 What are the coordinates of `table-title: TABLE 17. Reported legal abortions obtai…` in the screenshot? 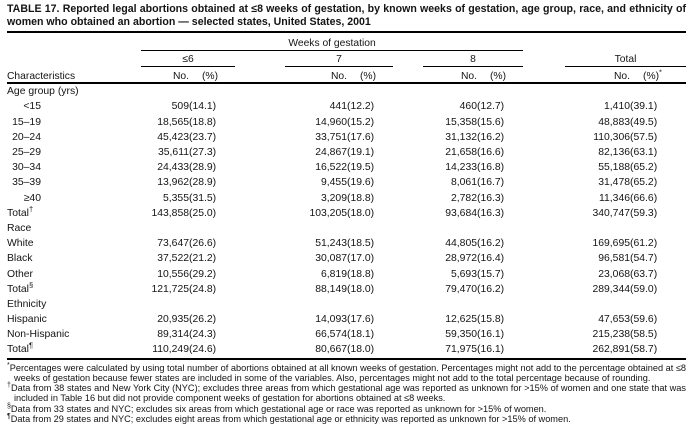 It's located at (346, 18).